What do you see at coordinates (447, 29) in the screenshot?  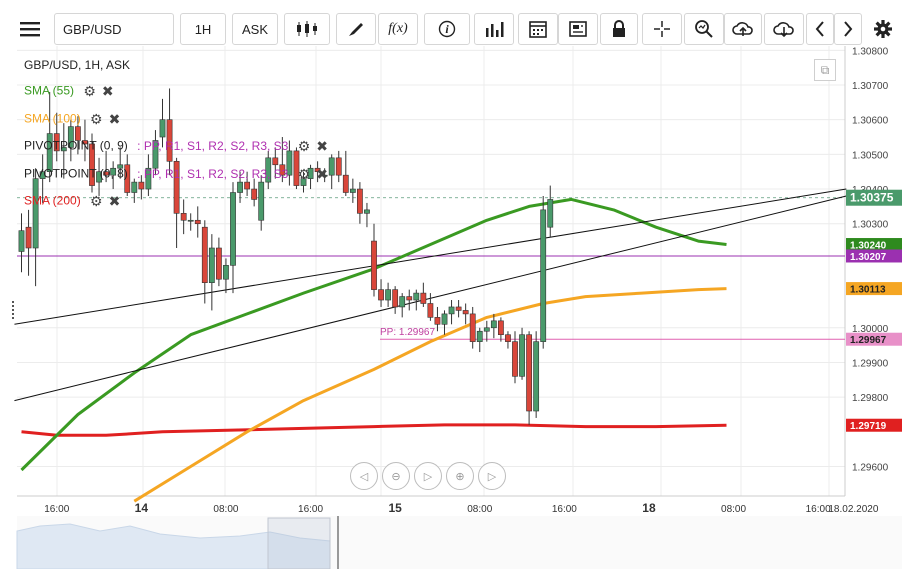 I see `info-button: i` at bounding box center [447, 29].